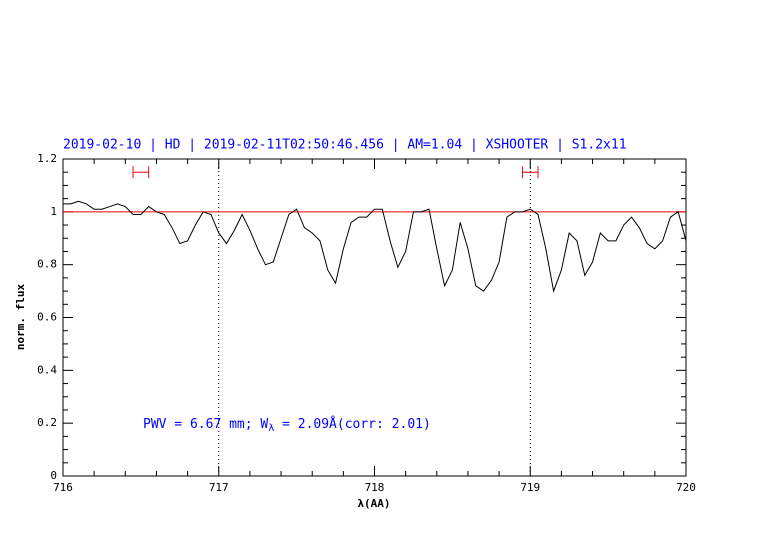 The image size is (782, 542). Describe the element at coordinates (686, 487) in the screenshot. I see `x-tick-label: 720` at that location.